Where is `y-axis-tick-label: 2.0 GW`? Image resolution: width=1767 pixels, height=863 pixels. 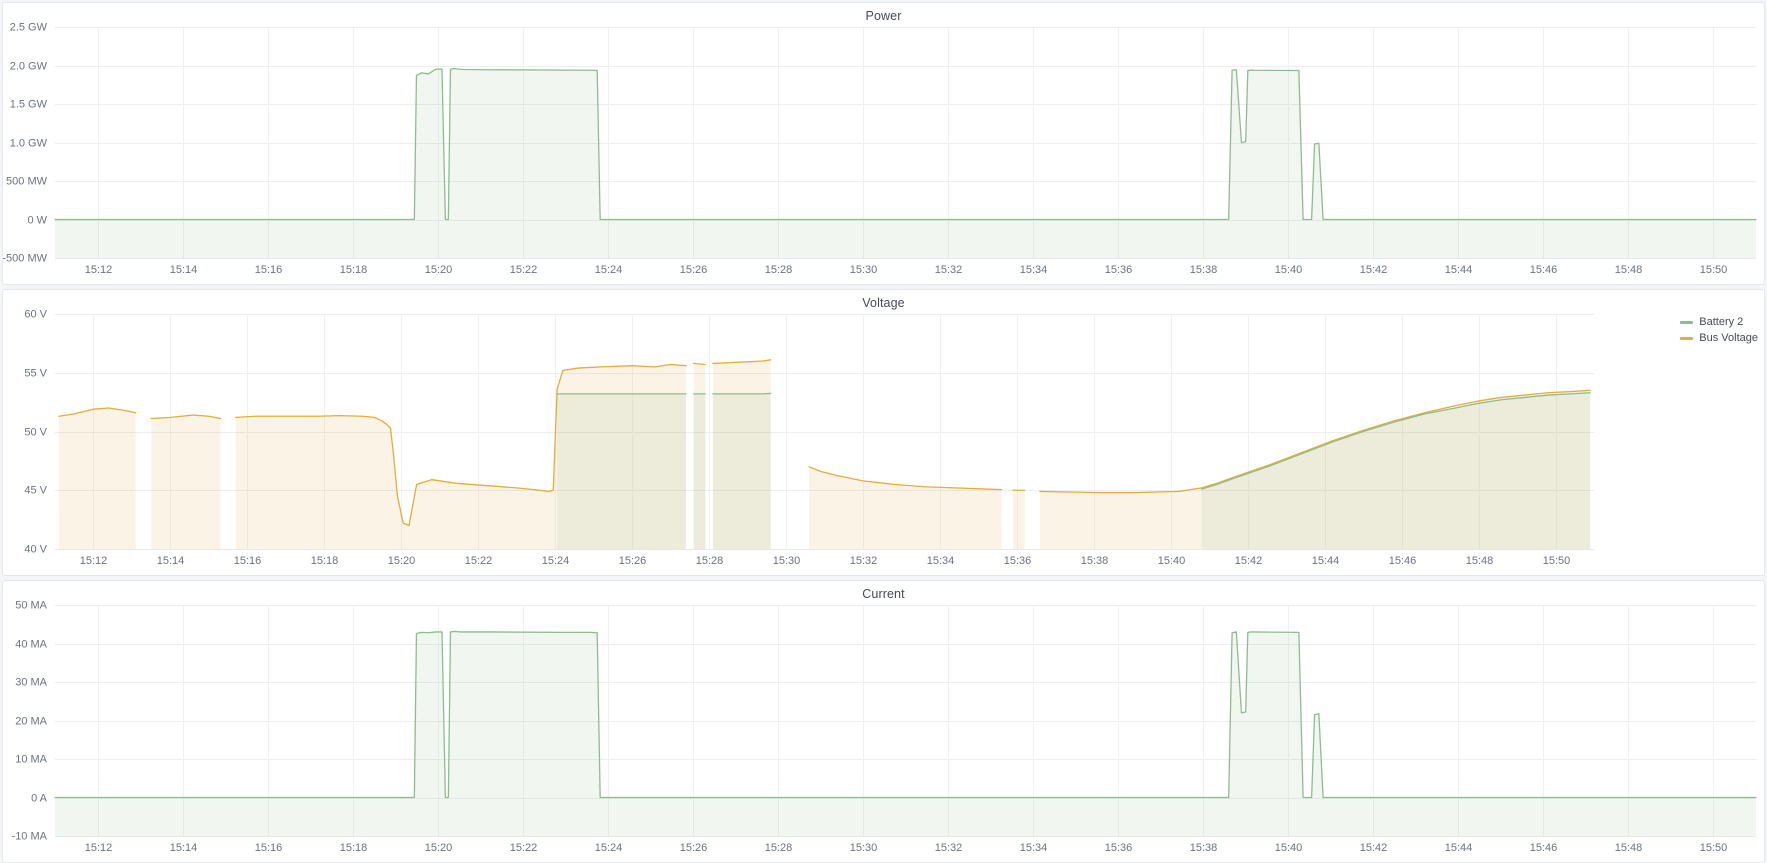
y-axis-tick-label: 2.0 GW is located at coordinates (29, 66).